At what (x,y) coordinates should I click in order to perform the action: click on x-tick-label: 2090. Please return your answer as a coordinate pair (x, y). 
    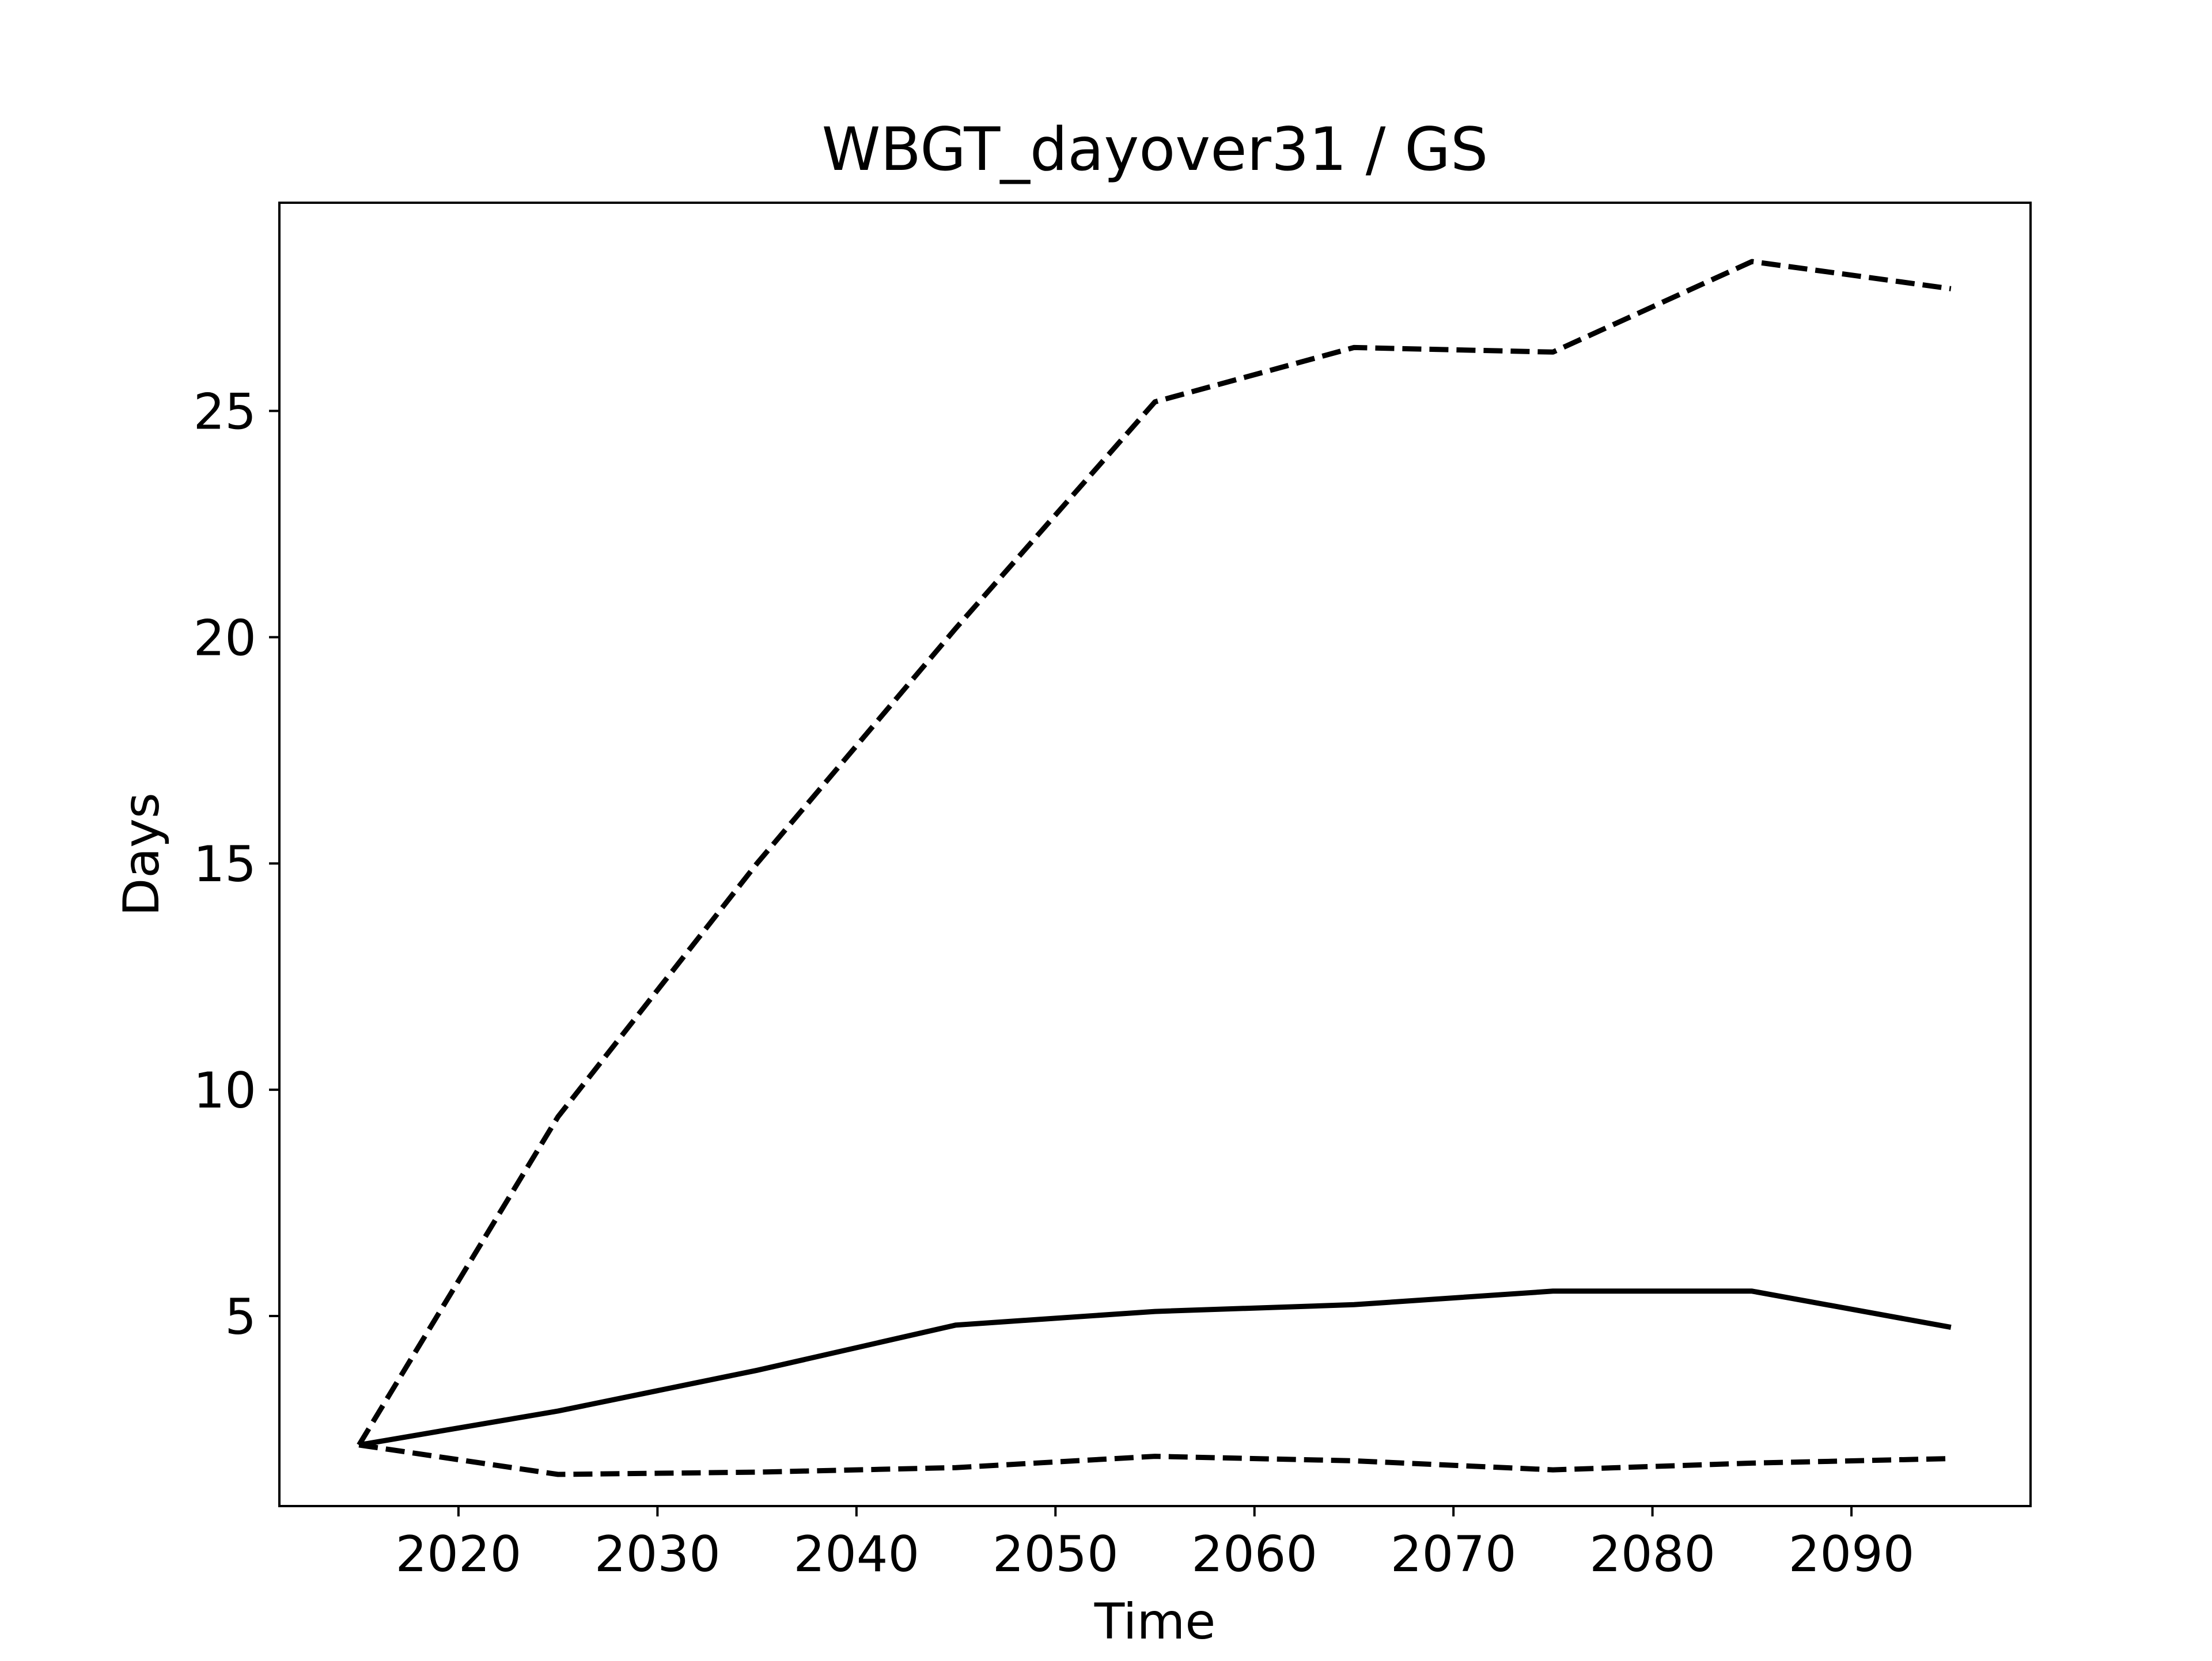
    Looking at the image, I should click on (1852, 1554).